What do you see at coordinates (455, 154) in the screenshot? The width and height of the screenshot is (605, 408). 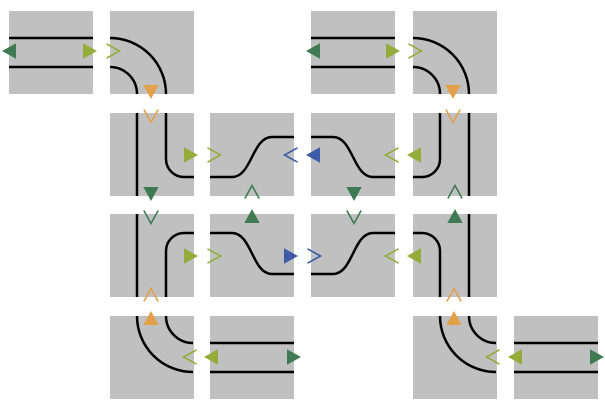 I see `tile-h-curve-left-to-up` at bounding box center [455, 154].